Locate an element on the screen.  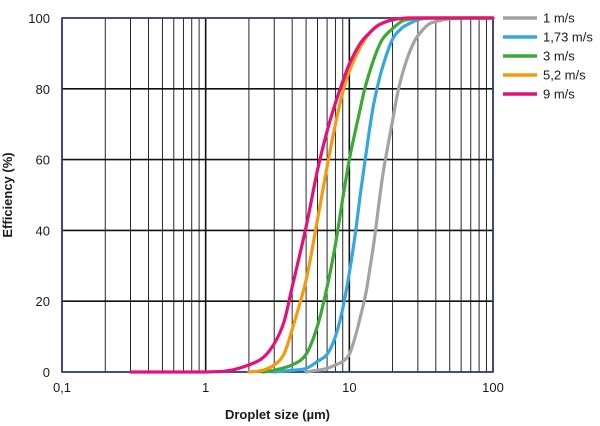
y-tick-label: 0 is located at coordinates (46, 372).